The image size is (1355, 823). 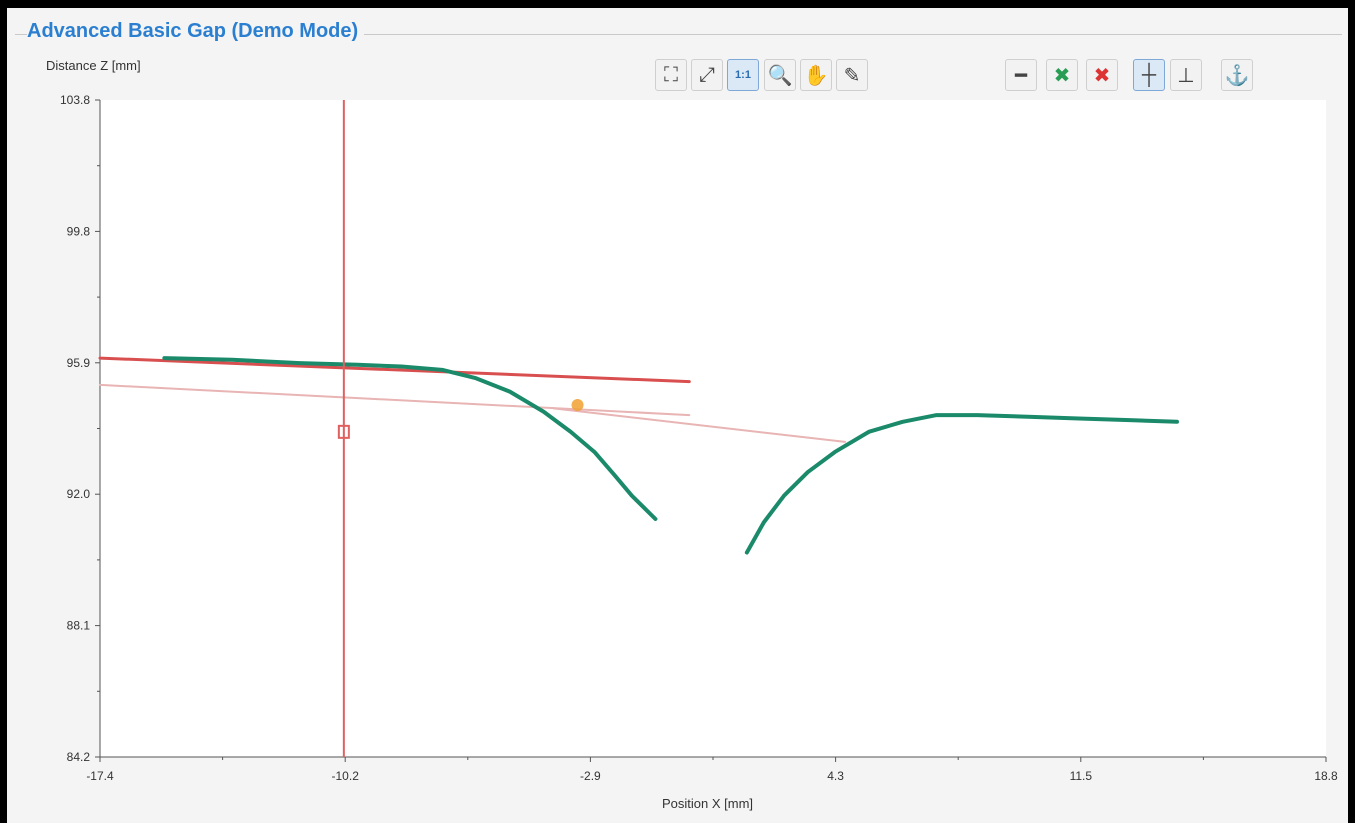 What do you see at coordinates (75, 100) in the screenshot?
I see `y-tick-label: 103.8` at bounding box center [75, 100].